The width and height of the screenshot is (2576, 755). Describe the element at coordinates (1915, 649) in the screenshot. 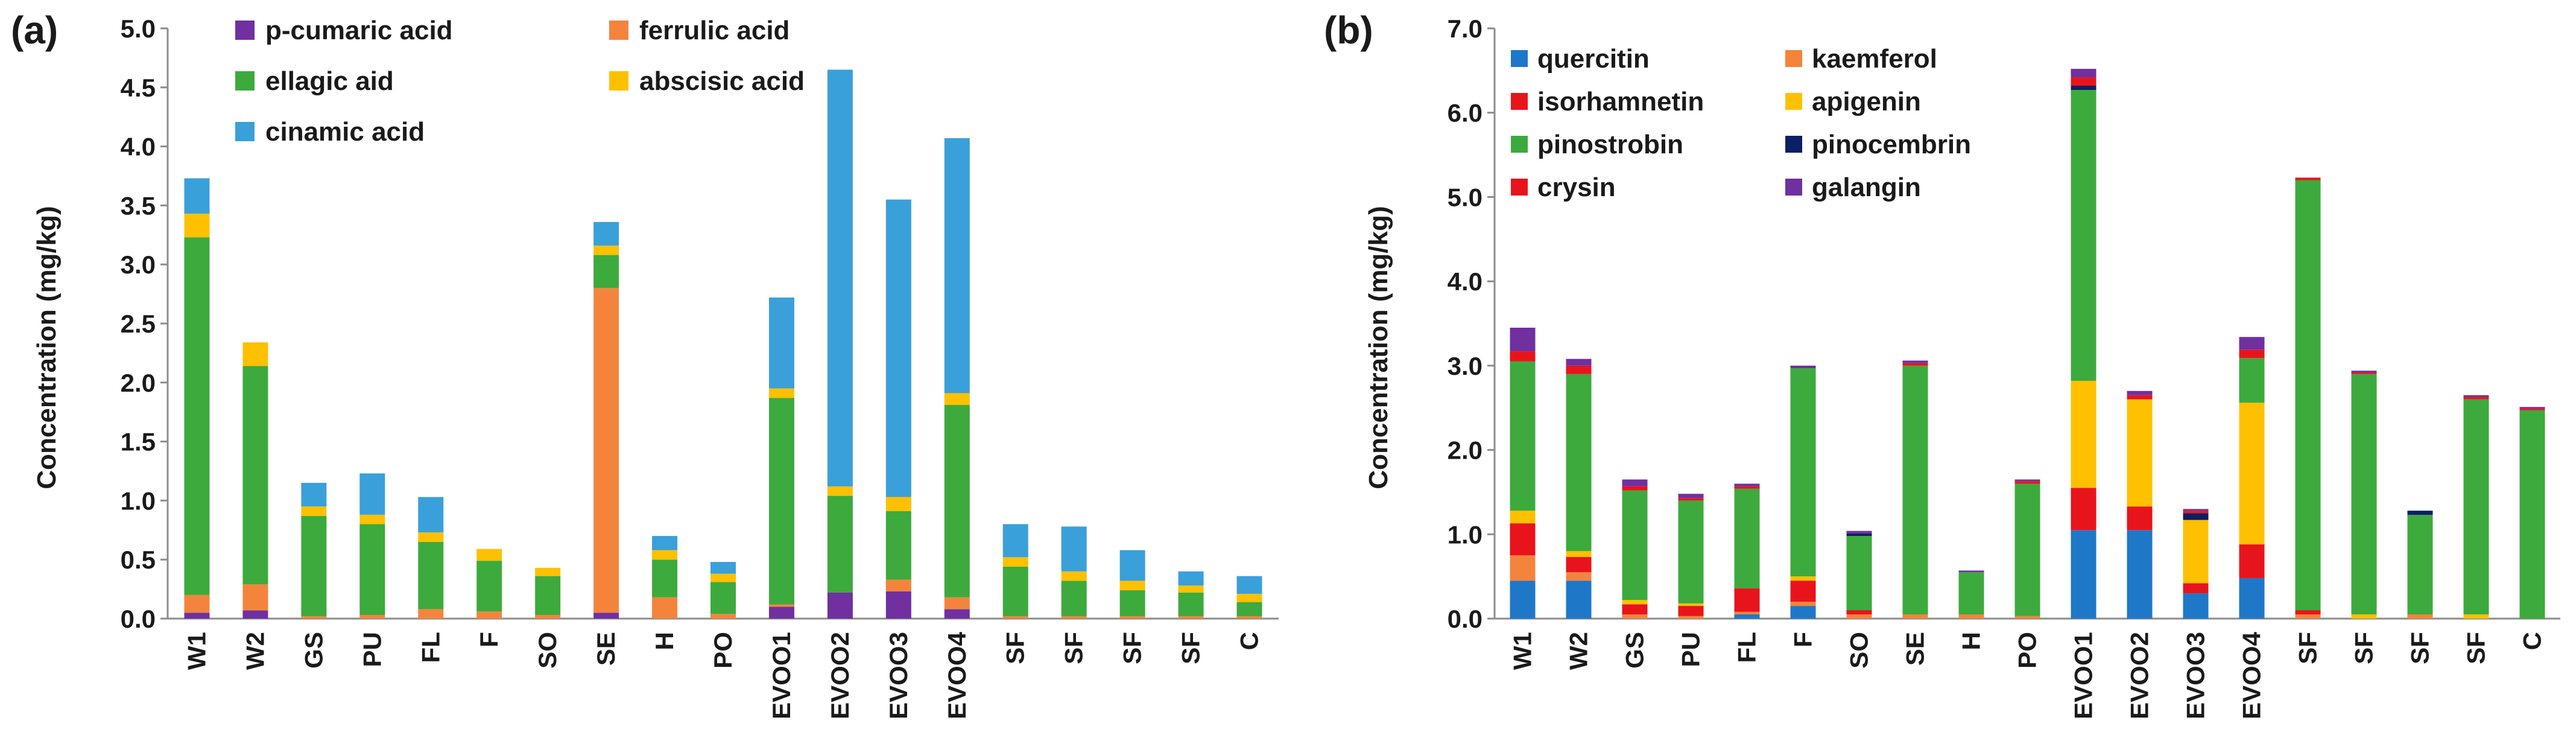

I see `x-tick-label: SE` at that location.